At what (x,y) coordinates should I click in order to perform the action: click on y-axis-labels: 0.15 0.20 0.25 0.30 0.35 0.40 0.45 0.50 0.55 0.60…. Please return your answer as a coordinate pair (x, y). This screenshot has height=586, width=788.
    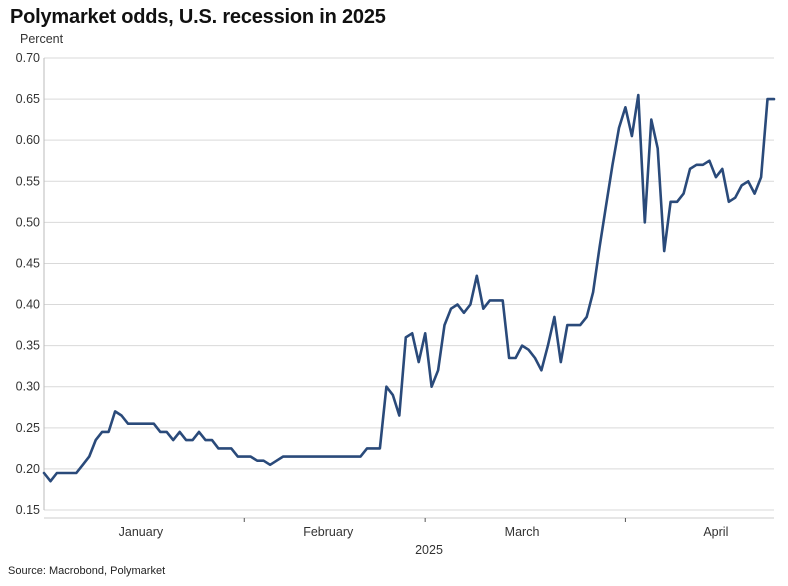
    Looking at the image, I should click on (28, 284).